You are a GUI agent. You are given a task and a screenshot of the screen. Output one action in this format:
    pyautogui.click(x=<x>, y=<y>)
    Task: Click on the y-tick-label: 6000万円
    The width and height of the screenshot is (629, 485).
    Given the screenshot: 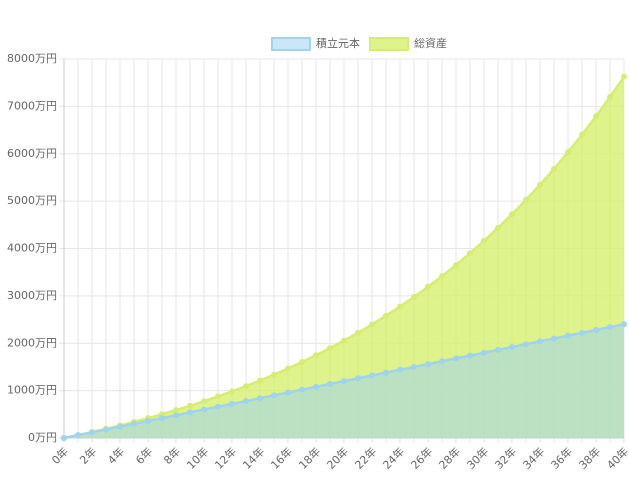 What is the action you would take?
    pyautogui.click(x=32, y=153)
    